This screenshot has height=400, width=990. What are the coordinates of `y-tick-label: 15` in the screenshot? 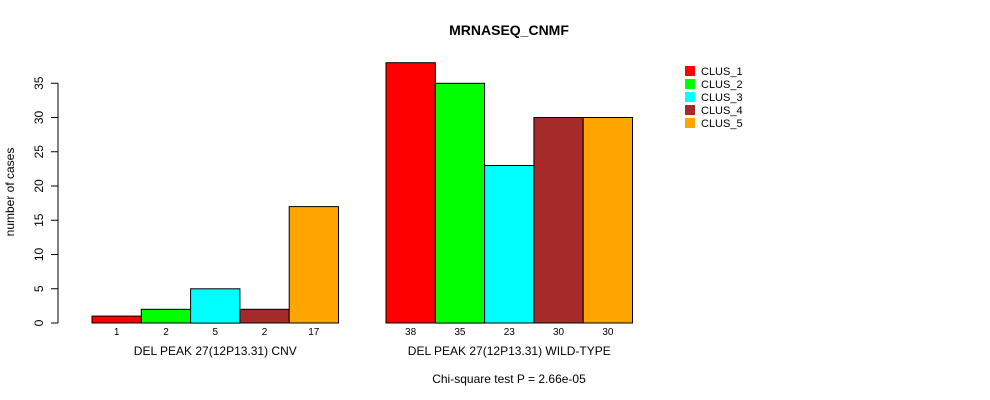 It's located at (39, 220).